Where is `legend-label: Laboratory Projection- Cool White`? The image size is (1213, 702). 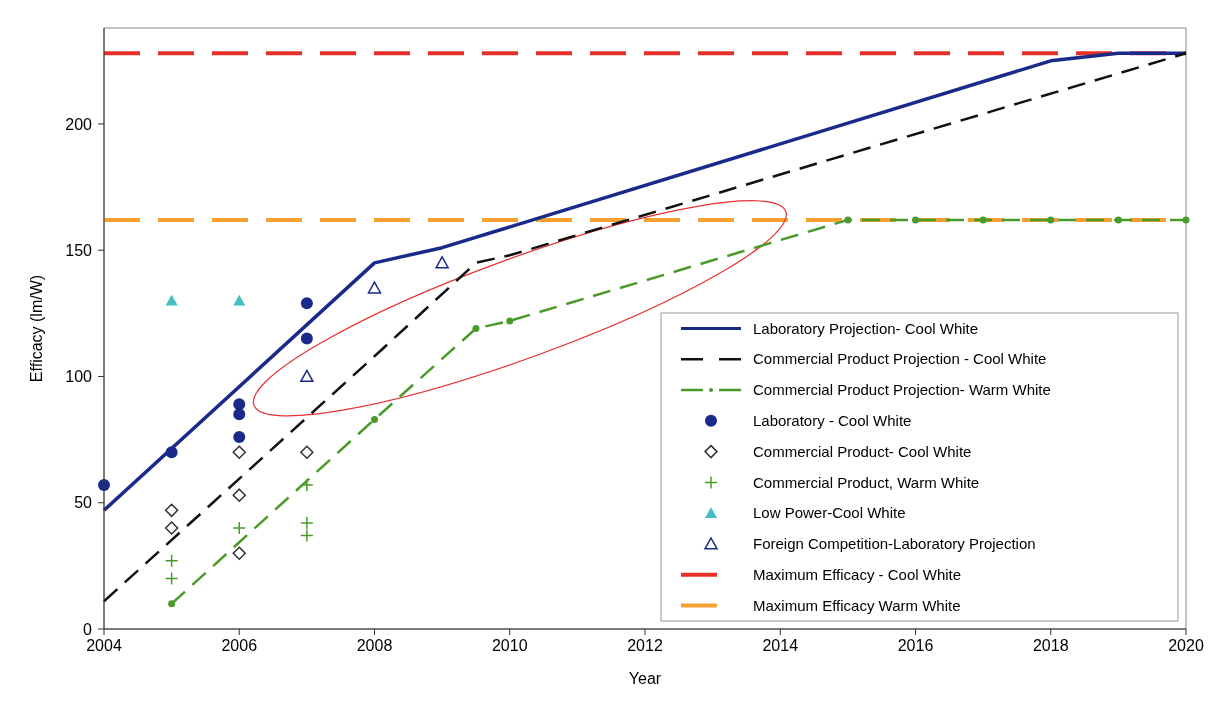
legend-label: Laboratory Projection- Cool White is located at coordinates (866, 328).